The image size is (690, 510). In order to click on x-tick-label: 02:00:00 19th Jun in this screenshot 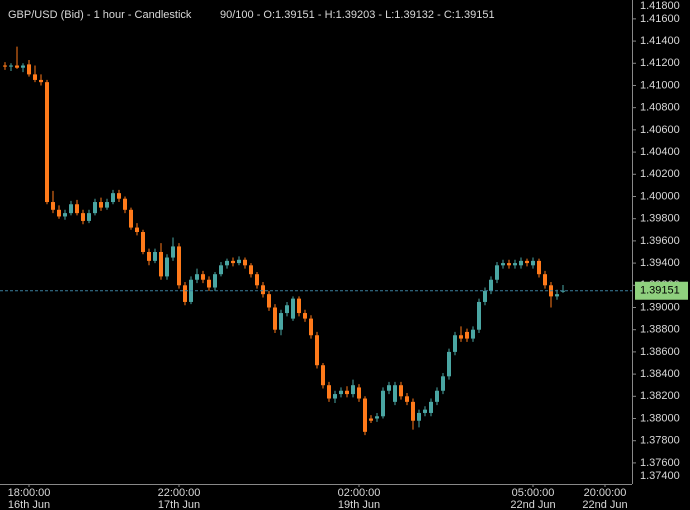, I will do `click(359, 498)`.